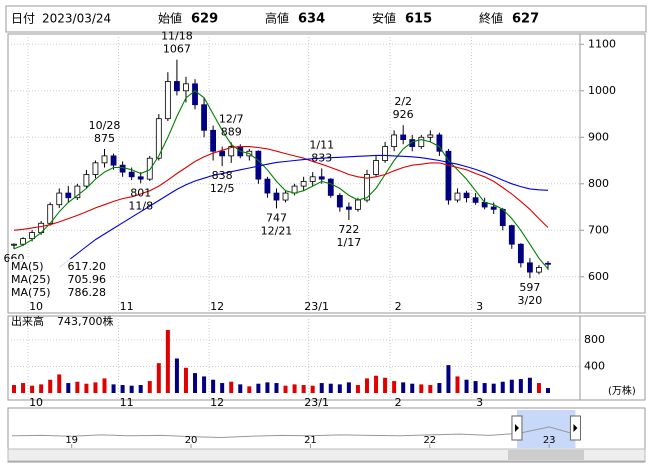 The image size is (653, 470). I want to click on ma-line, so click(281, 188).